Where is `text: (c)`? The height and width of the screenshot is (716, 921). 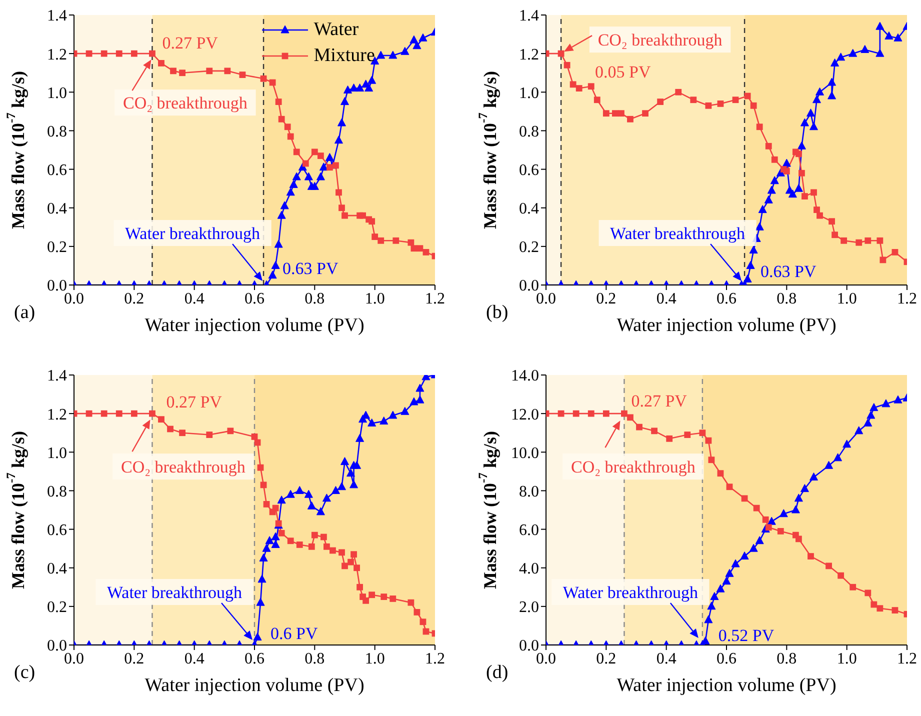
text: (c) is located at coordinates (25, 673).